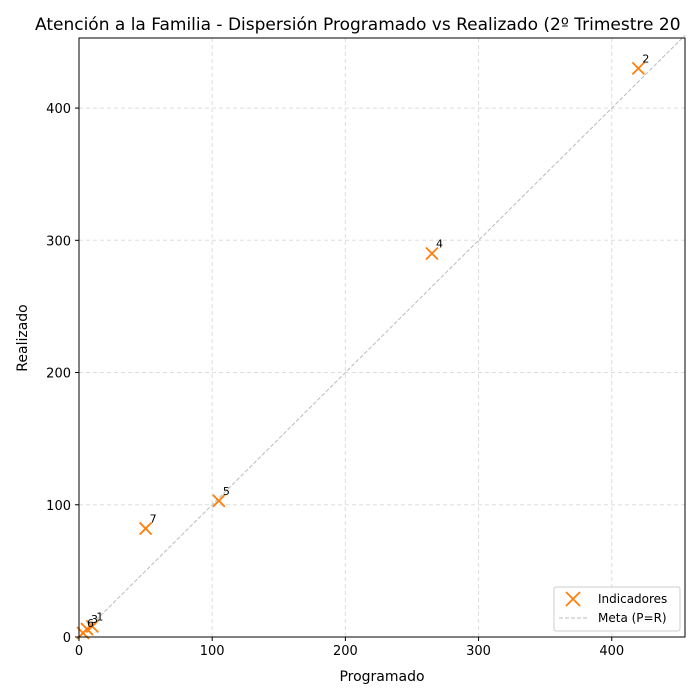 The height and width of the screenshot is (700, 700). I want to click on legend-label-indicadores: Indicadores, so click(632, 599).